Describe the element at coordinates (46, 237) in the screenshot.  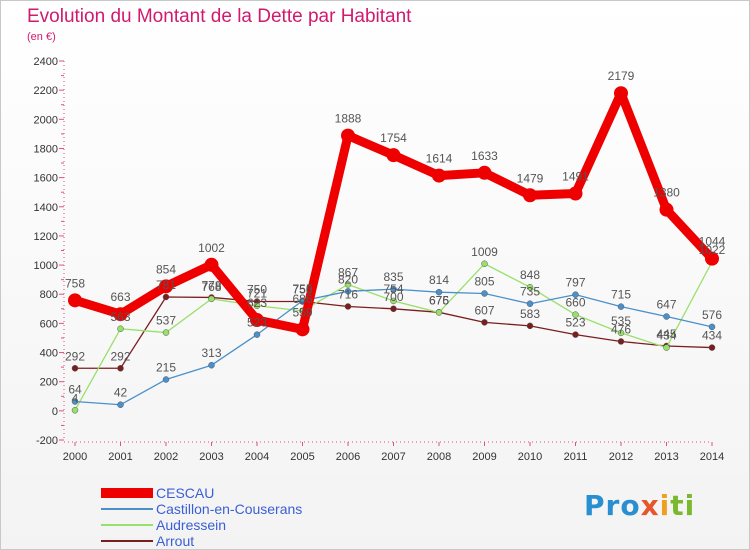
I see `y-tick-label: 1200` at that location.